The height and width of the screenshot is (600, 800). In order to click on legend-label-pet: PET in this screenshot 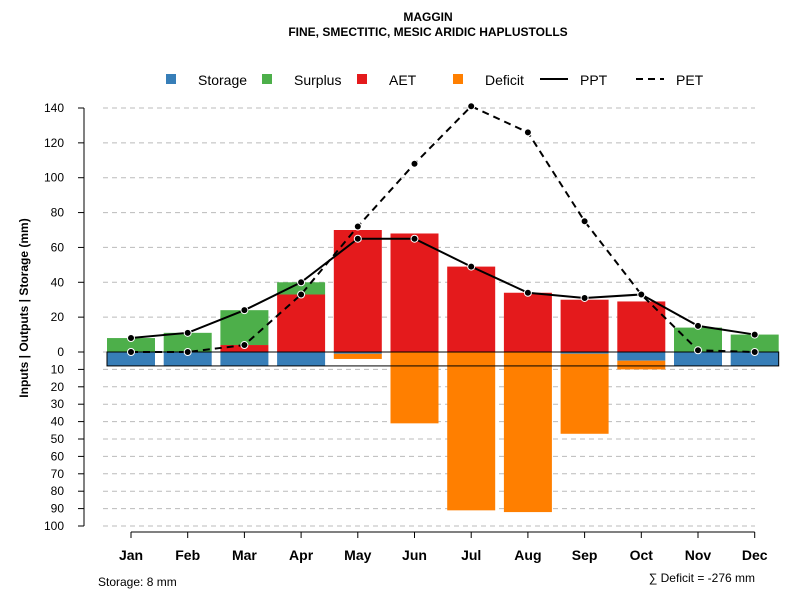, I will do `click(690, 80)`.